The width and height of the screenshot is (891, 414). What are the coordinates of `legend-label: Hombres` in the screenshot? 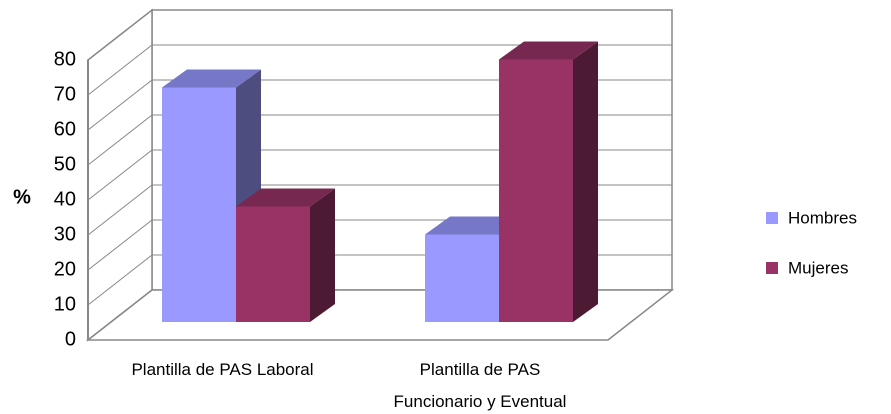 It's located at (822, 217).